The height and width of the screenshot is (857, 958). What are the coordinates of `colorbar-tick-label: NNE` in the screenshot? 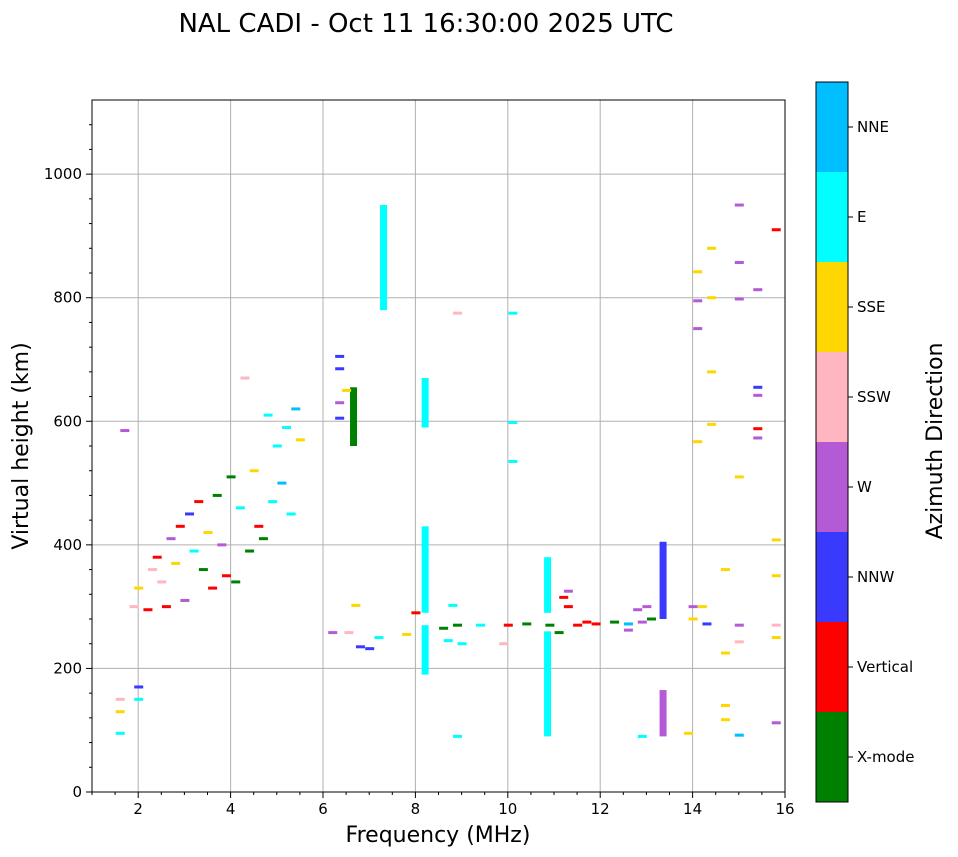 It's located at (873, 127).